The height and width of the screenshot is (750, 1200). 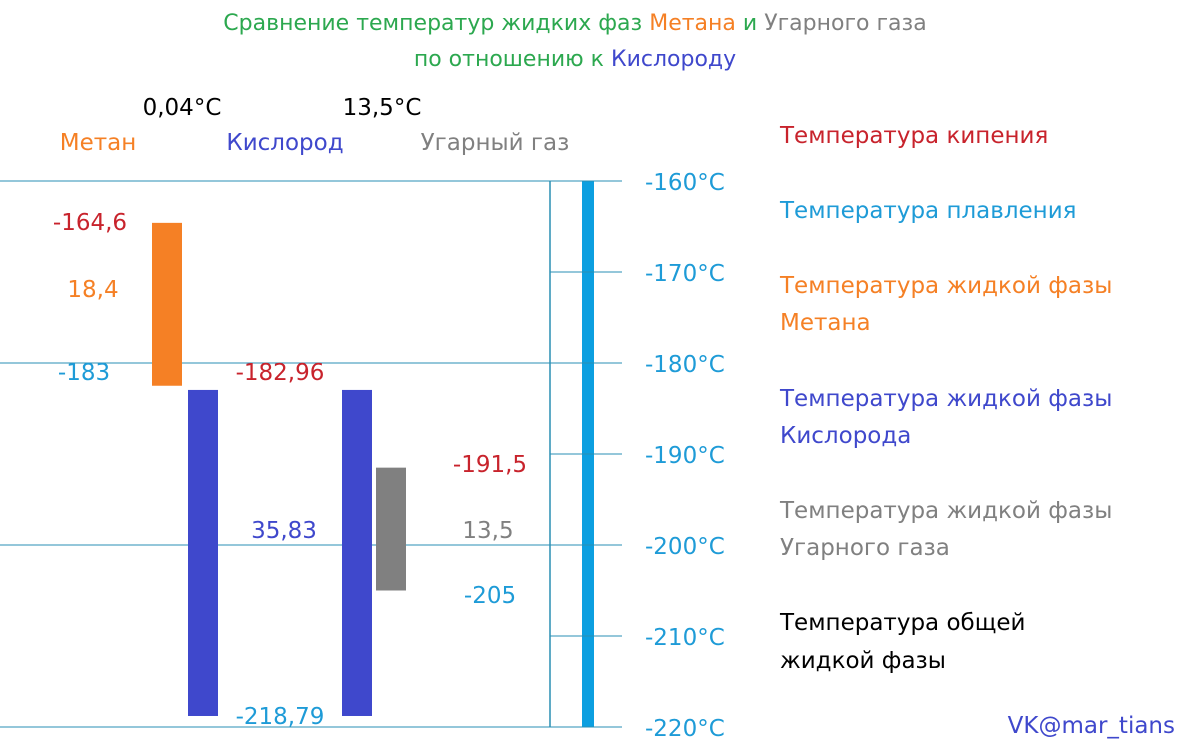 What do you see at coordinates (1091, 726) in the screenshot?
I see `credit: VK@mar_tians` at bounding box center [1091, 726].